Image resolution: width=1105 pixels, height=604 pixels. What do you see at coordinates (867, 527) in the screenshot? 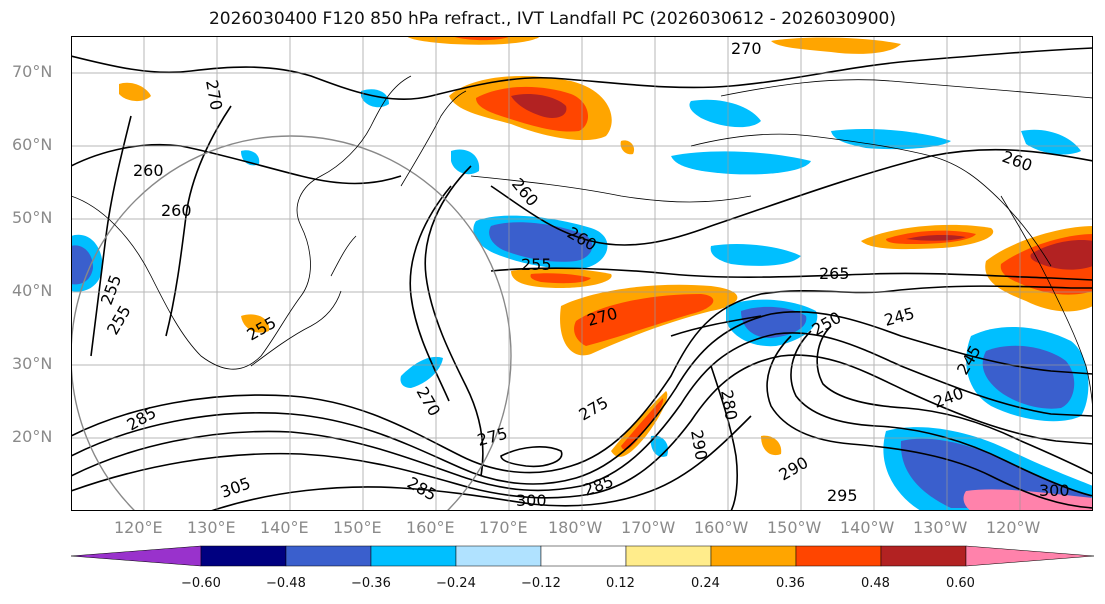
I see `lon-label: 140°W` at bounding box center [867, 527].